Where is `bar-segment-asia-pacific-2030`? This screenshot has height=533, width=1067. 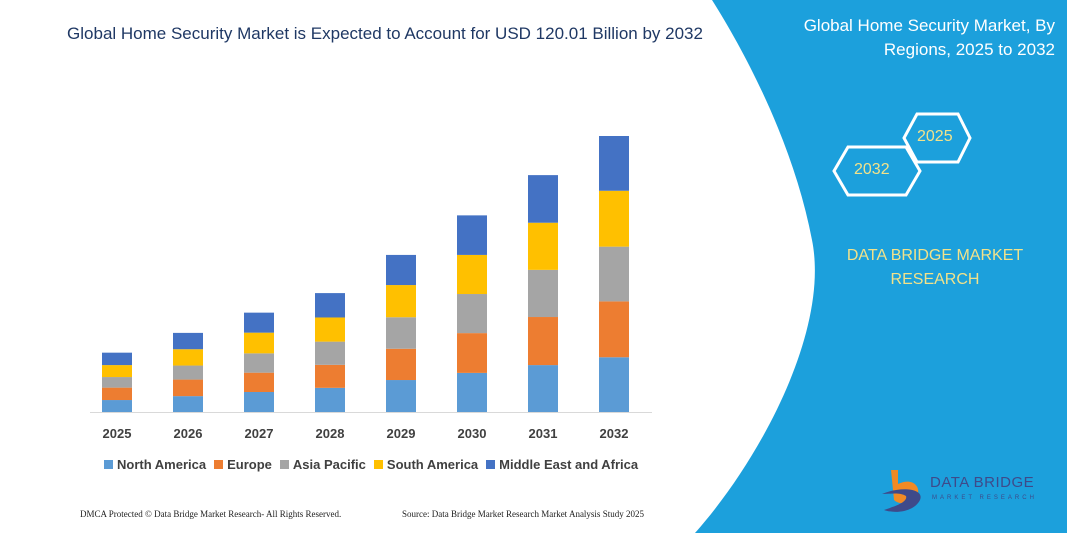
bar-segment-asia-pacific-2030 is located at coordinates (472, 314).